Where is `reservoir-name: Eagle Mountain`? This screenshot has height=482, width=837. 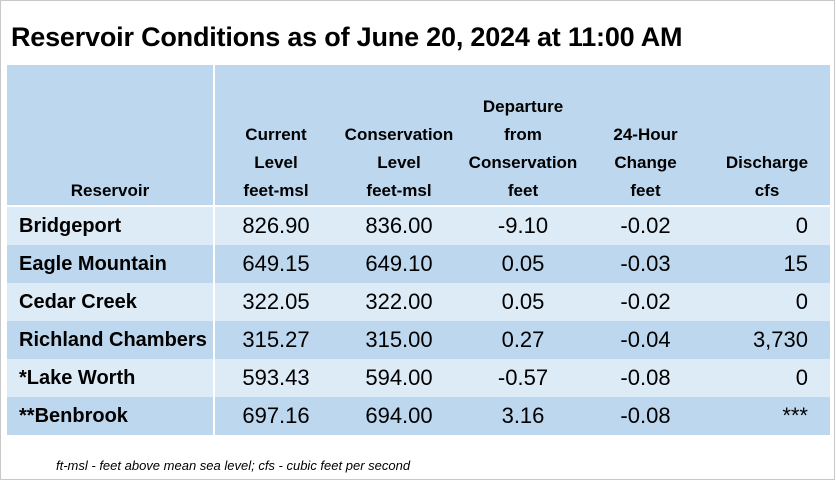 reservoir-name: Eagle Mountain is located at coordinates (111, 264).